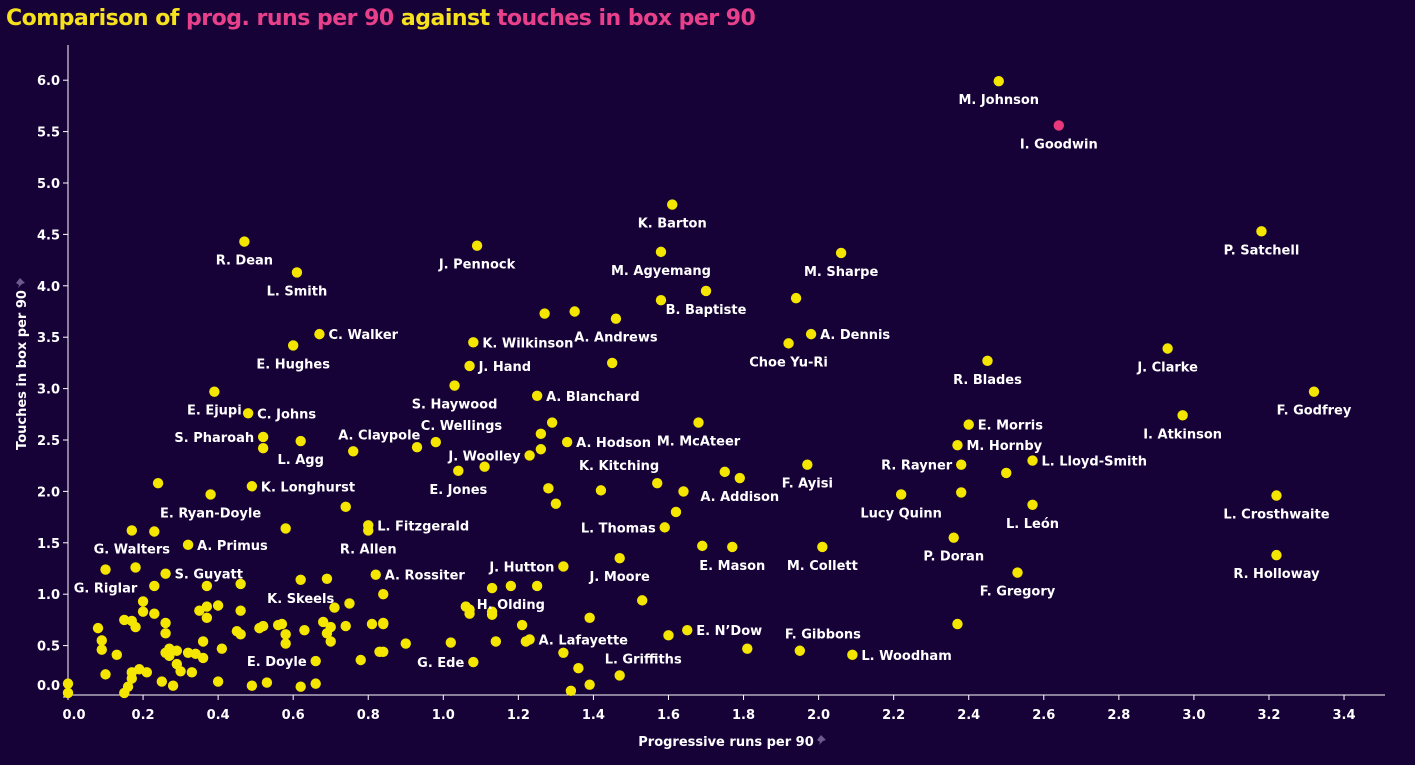 This screenshot has width=1415, height=765. Describe the element at coordinates (20, 283) in the screenshot. I see `y-axis-pin-icon` at that location.